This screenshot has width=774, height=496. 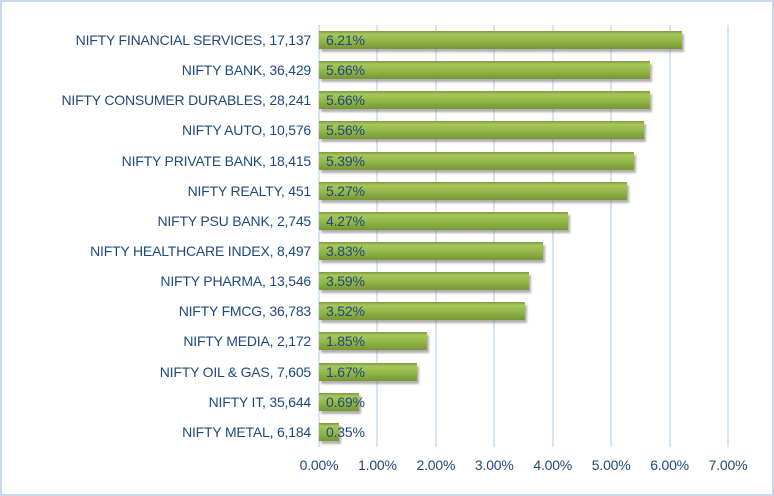 I want to click on category-label: NIFTY PSU BANK, 2,745, so click(x=234, y=220).